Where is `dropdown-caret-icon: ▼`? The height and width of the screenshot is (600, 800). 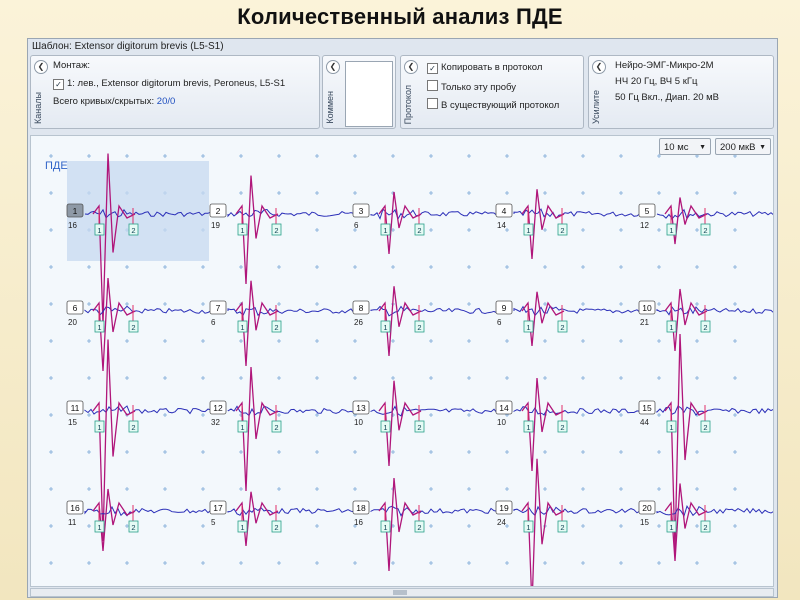
dropdown-caret-icon: ▼ is located at coordinates (702, 147).